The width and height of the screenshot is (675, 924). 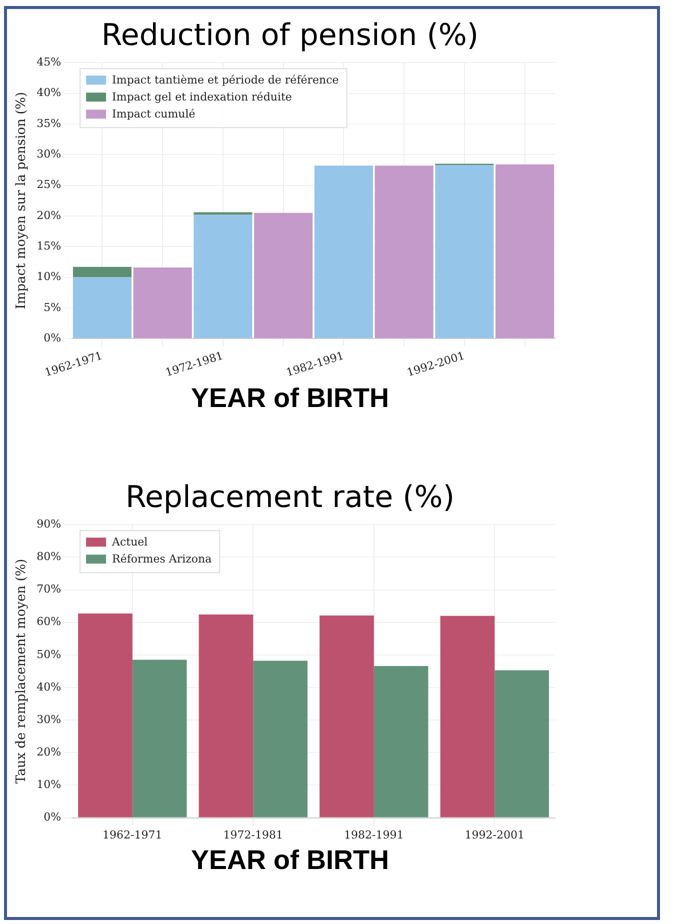 What do you see at coordinates (290, 497) in the screenshot?
I see `chart-title: Replacement rate (%)` at bounding box center [290, 497].